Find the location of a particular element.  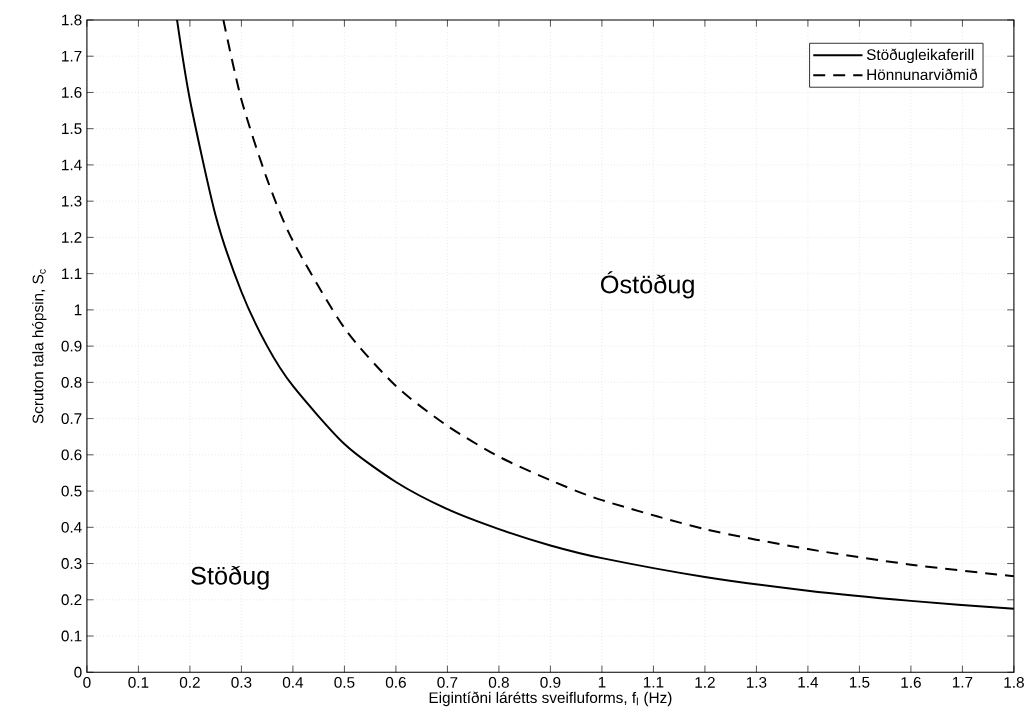

y-tick-label: 1.2 is located at coordinates (72, 237).